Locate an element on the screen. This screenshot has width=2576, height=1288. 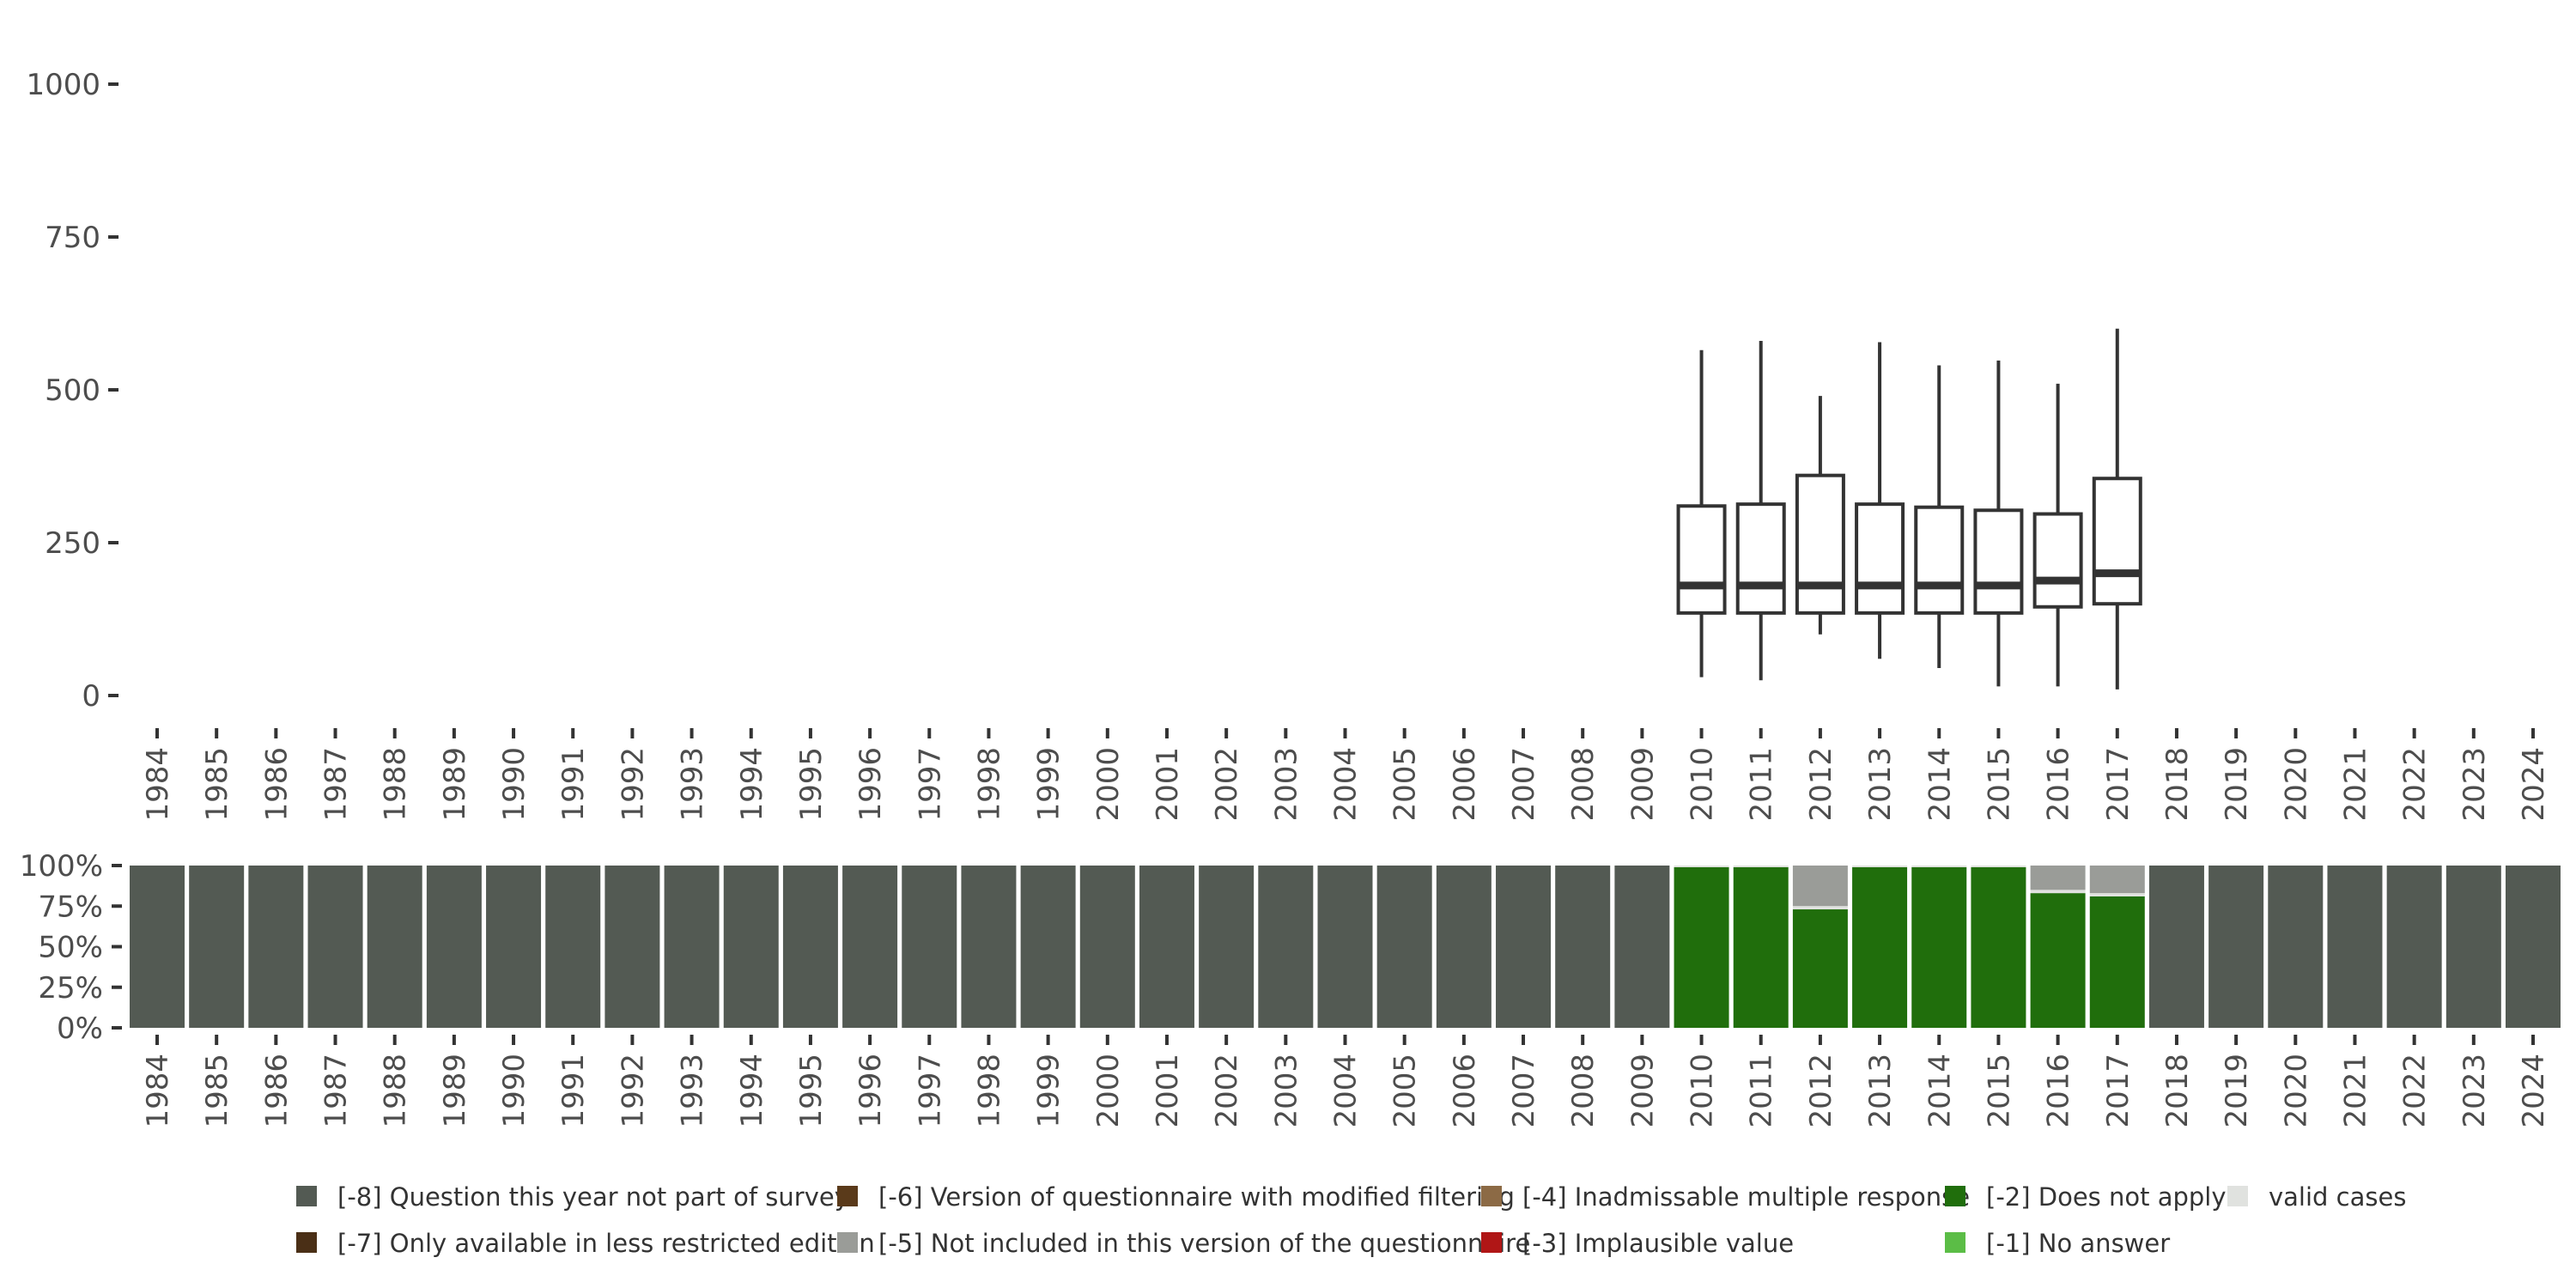
legend-label: valid cases is located at coordinates (2338, 1197).